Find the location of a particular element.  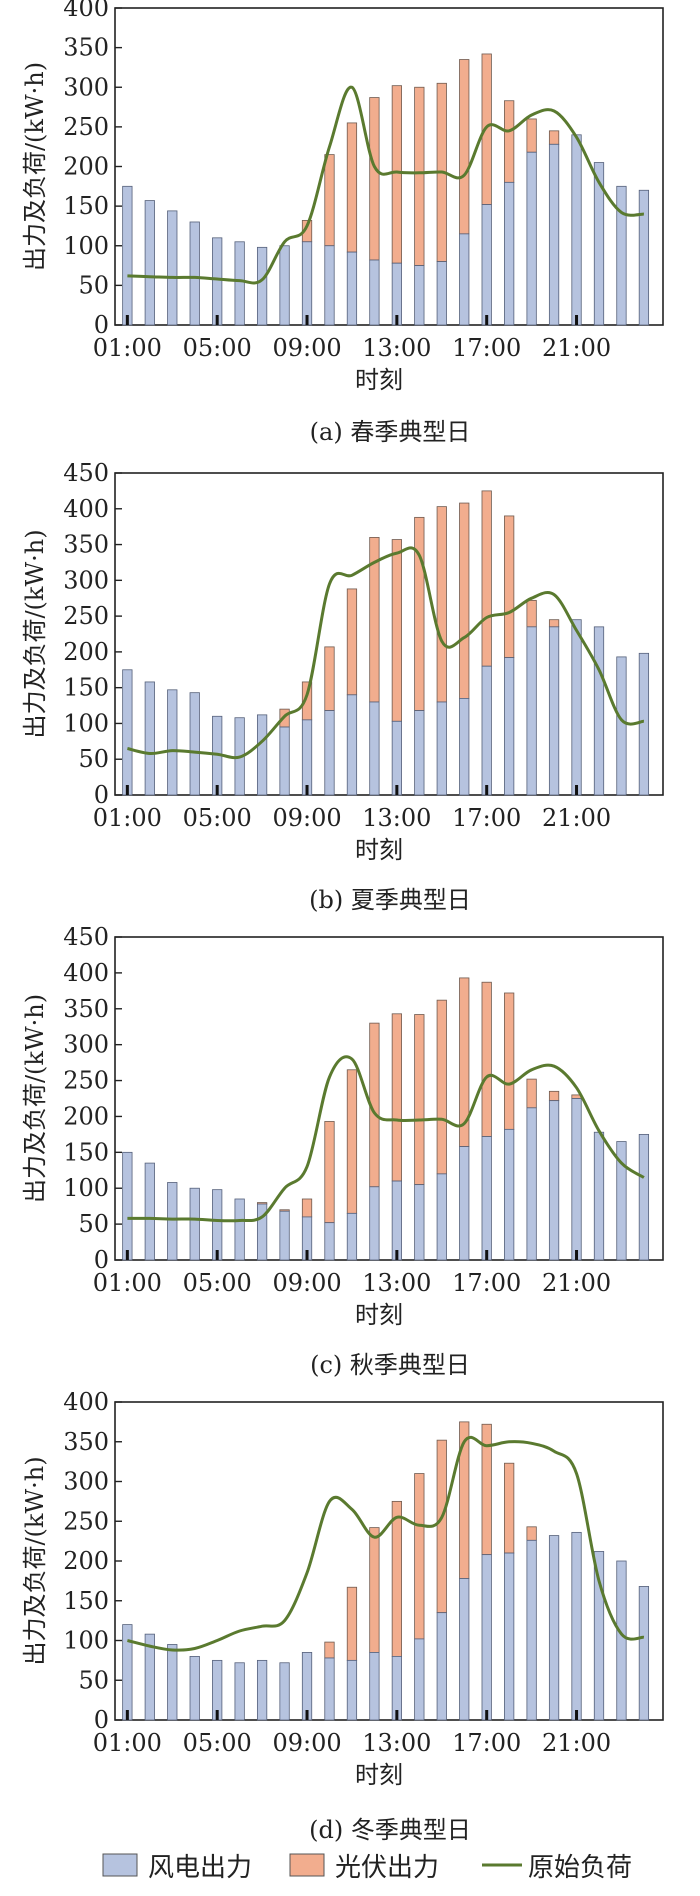

y-tick-label: 450 is located at coordinates (86, 473).